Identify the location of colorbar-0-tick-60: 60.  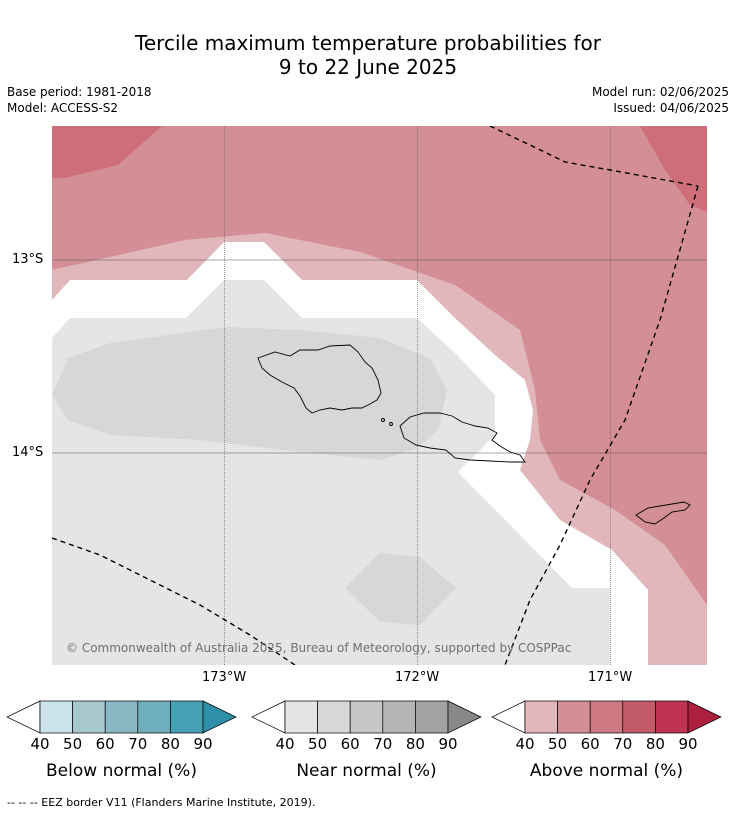
(105, 744).